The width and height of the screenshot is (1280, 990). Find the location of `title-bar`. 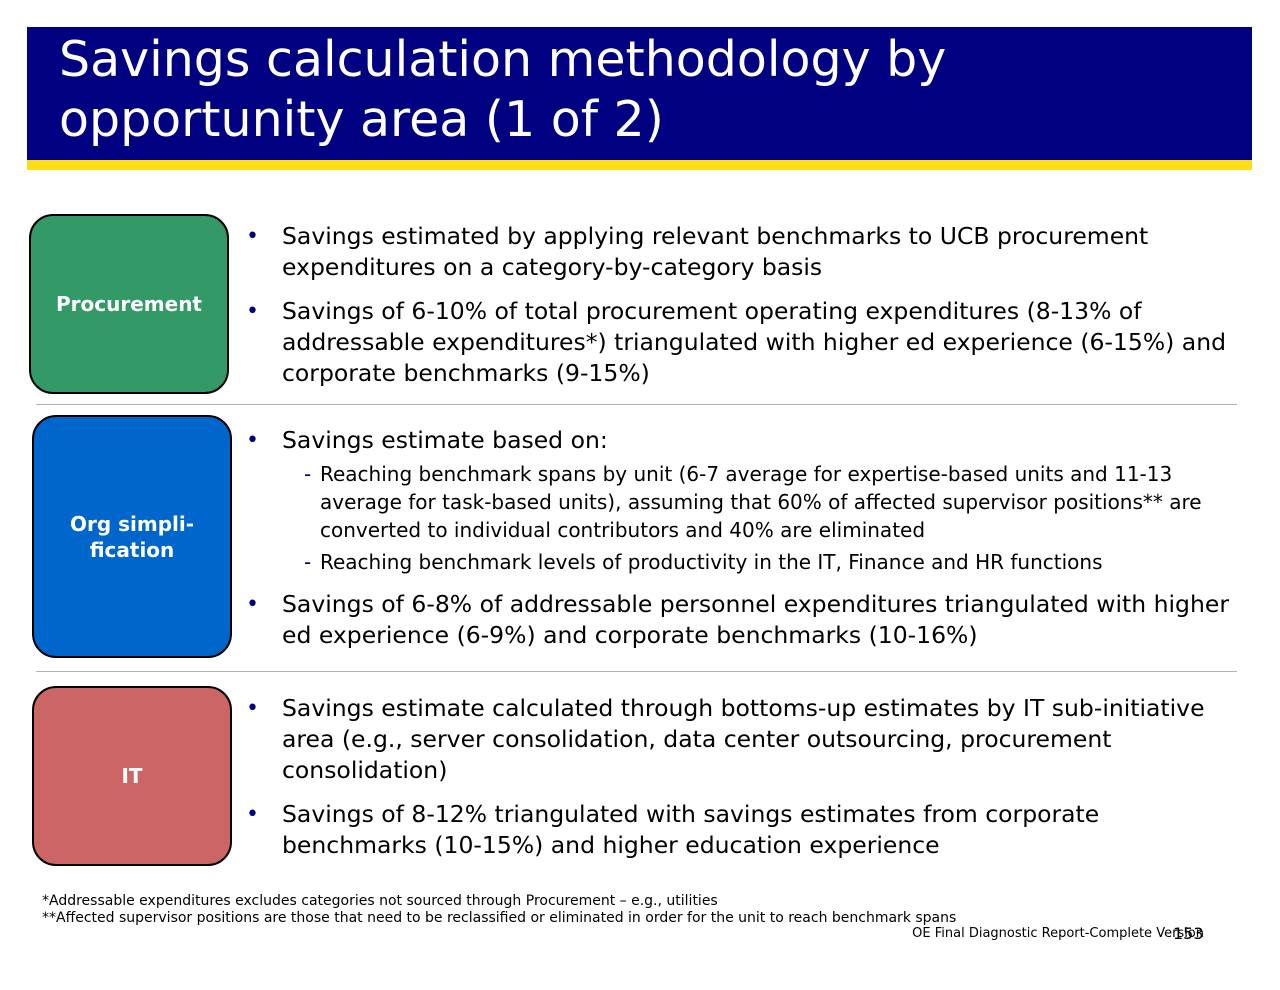

title-bar is located at coordinates (639, 93).